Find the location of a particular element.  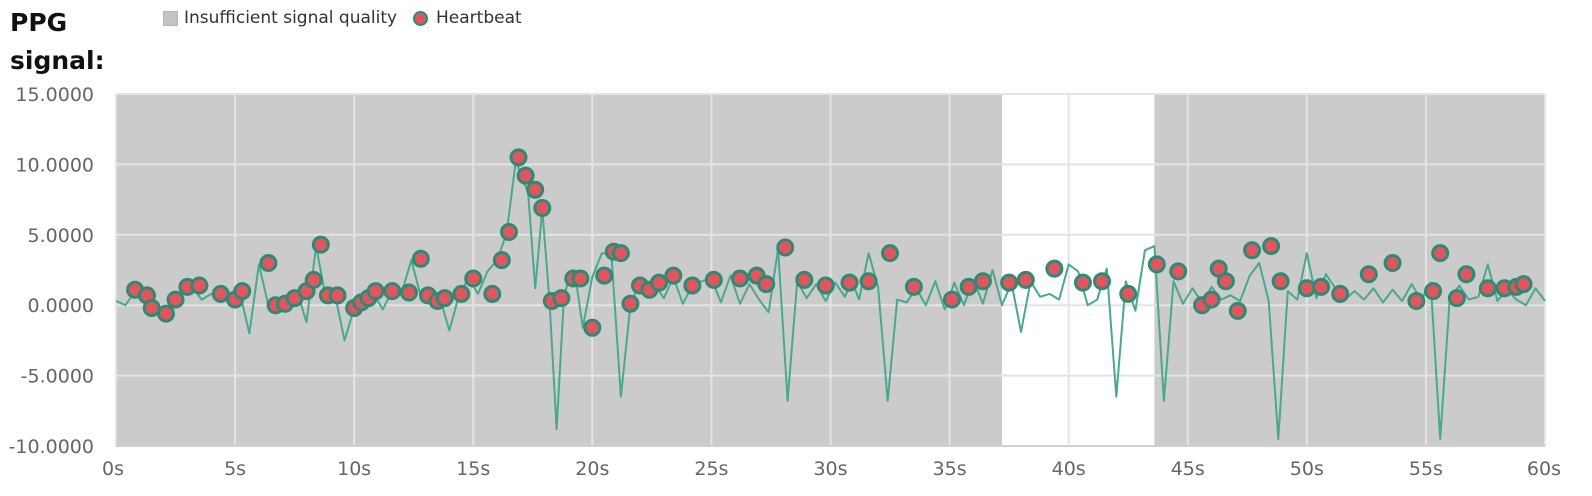

y-tick-label: -10.0000 is located at coordinates (51, 447).